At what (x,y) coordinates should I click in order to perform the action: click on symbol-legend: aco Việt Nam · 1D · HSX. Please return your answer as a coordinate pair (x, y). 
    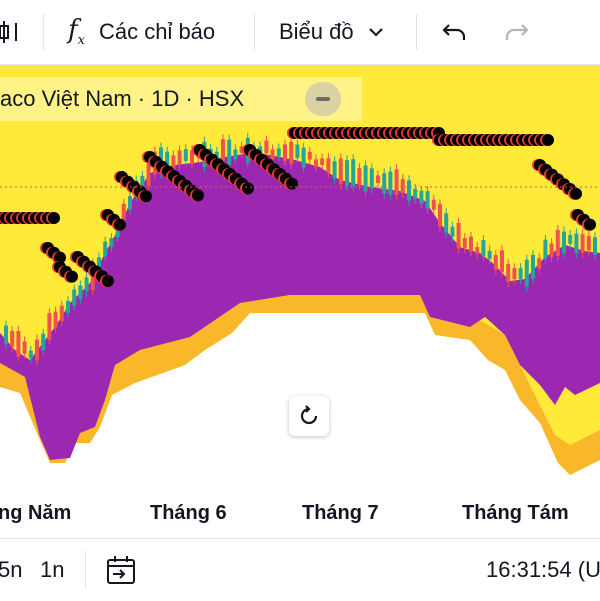
    Looking at the image, I should click on (181, 99).